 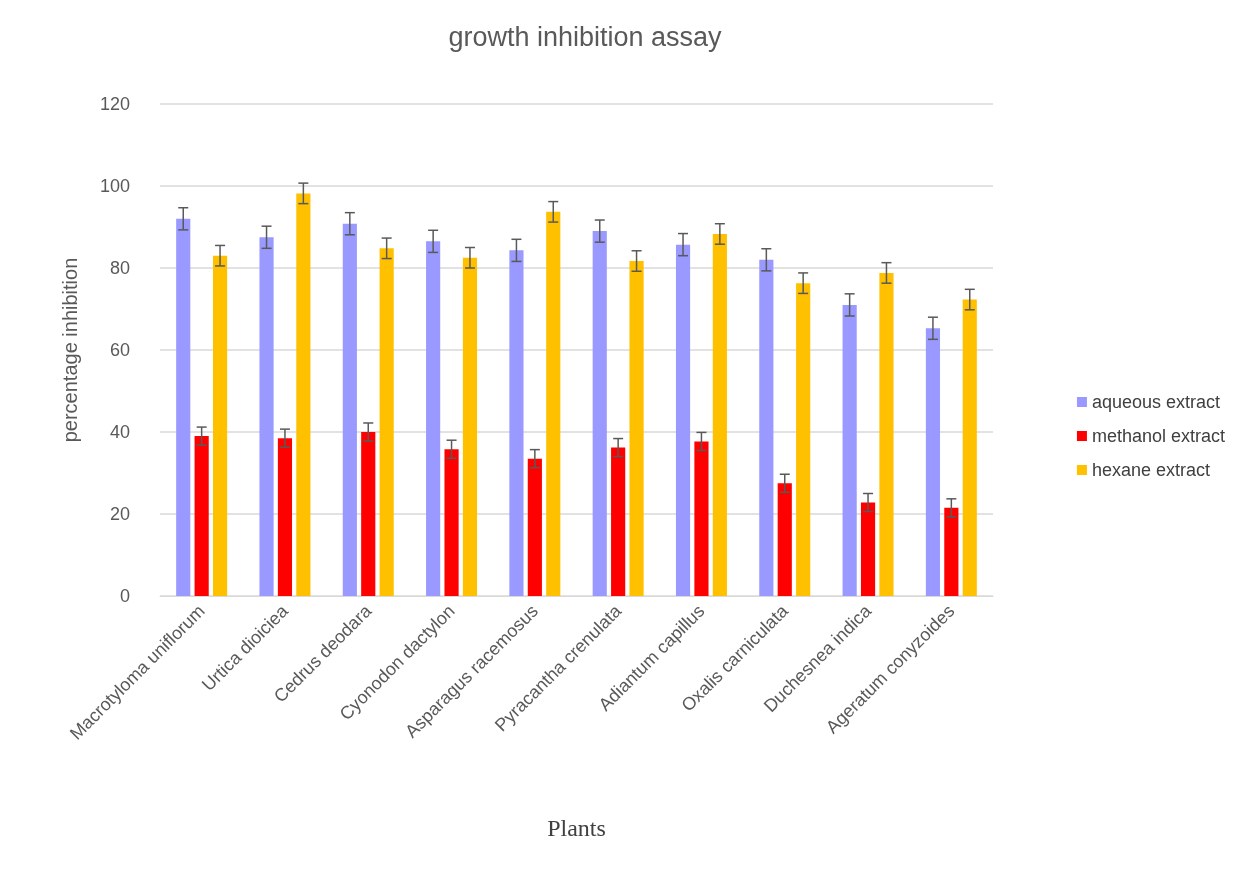 What do you see at coordinates (1151, 470) in the screenshot?
I see `legend-label: hexane extract` at bounding box center [1151, 470].